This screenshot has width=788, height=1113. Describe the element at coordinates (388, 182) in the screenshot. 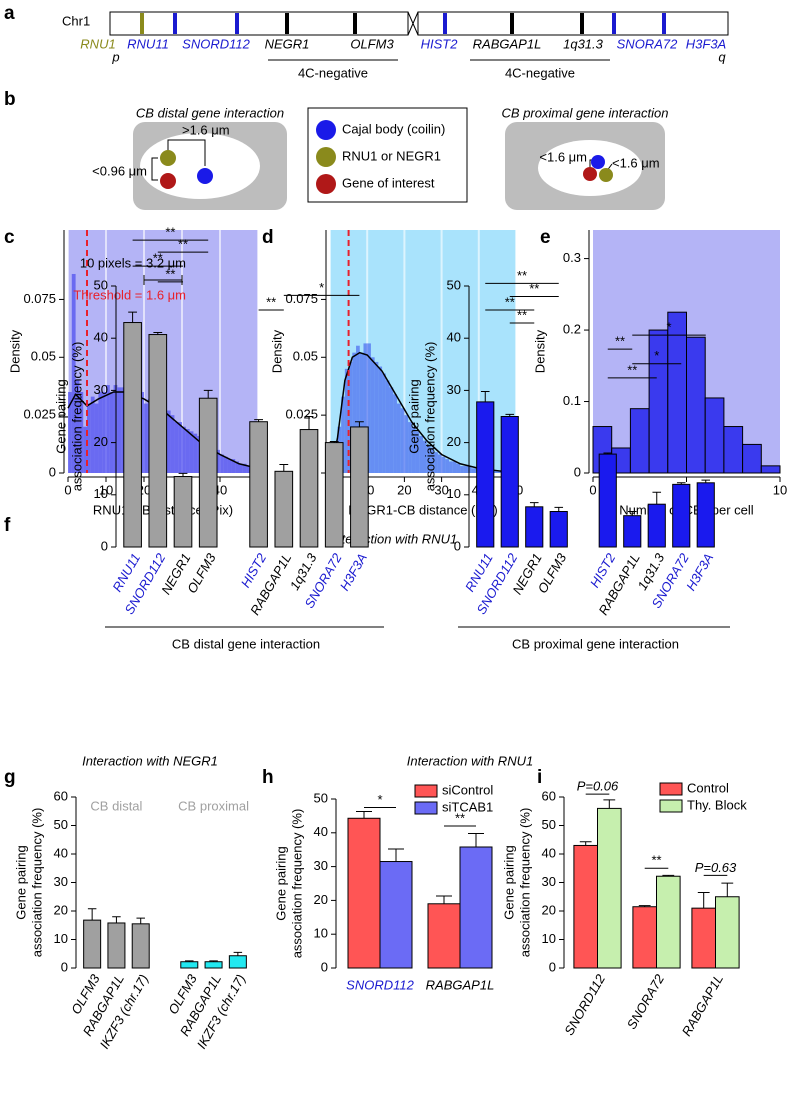

I see `legend-label: Gene of interest` at that location.